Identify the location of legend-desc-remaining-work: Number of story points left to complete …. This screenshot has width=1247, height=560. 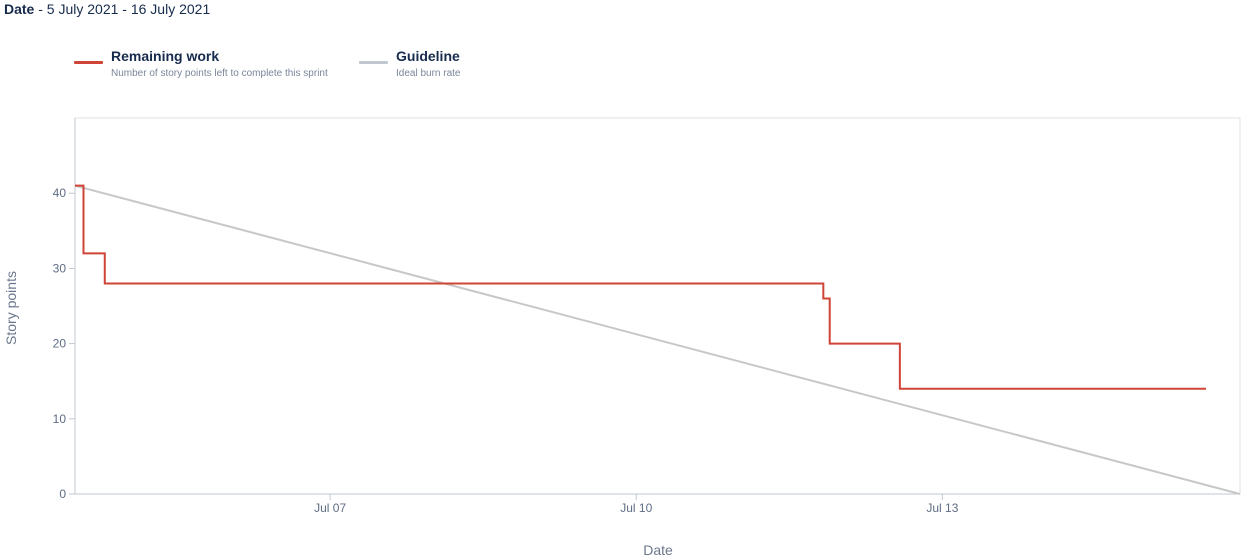
(219, 73).